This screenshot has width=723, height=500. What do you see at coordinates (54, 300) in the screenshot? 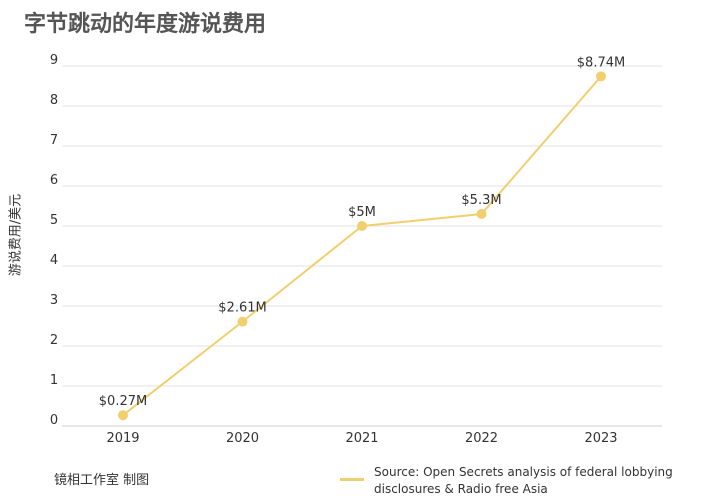
I see `y-tick-label: 3` at bounding box center [54, 300].